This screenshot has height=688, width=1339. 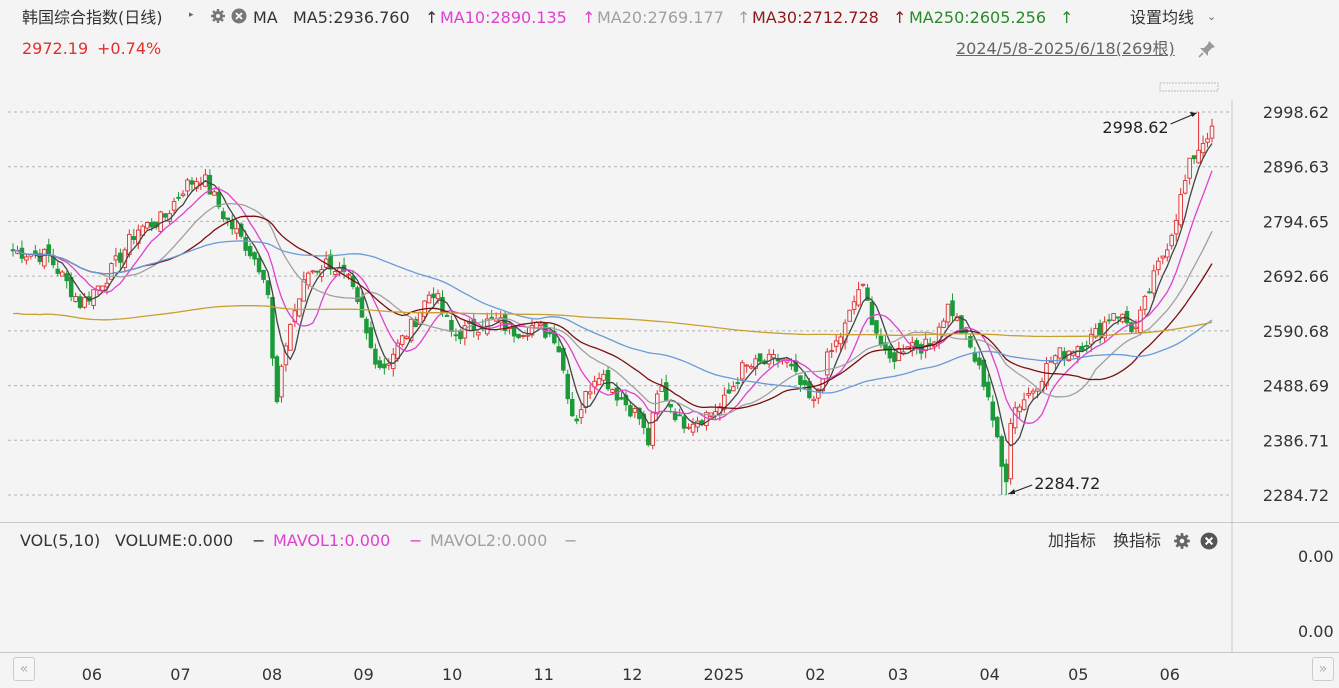 What do you see at coordinates (218, 18) in the screenshot?
I see `gear-icon` at bounding box center [218, 18].